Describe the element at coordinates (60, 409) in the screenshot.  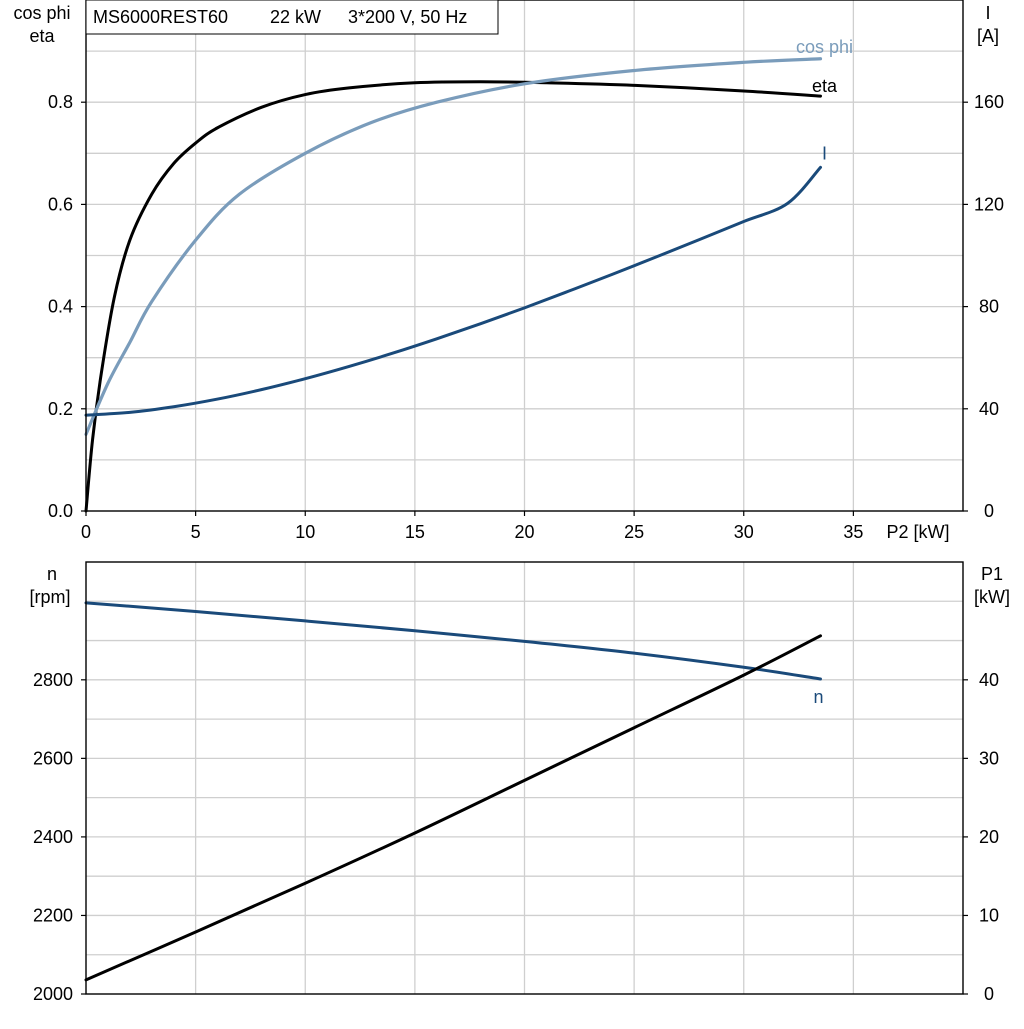
I see `left-tick-label: 0.2` at that location.